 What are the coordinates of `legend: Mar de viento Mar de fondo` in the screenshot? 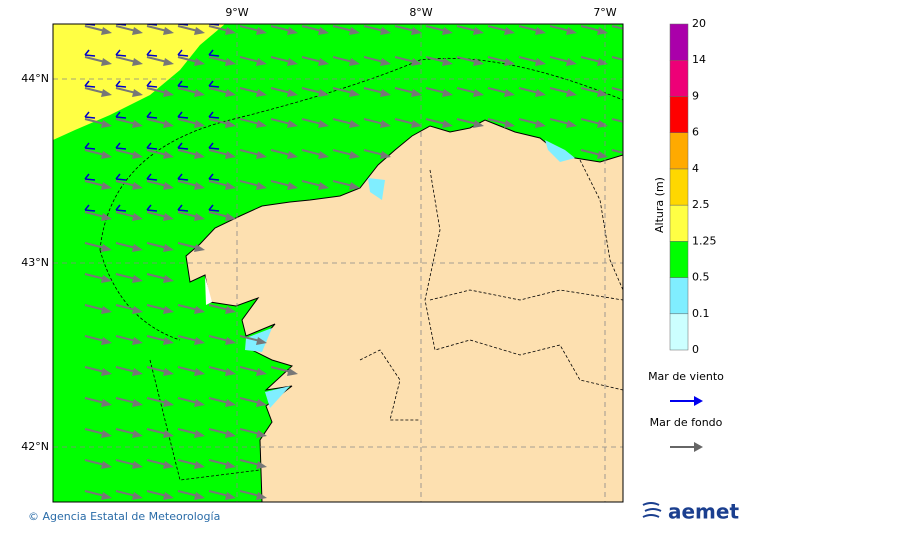 It's located at (686, 411).